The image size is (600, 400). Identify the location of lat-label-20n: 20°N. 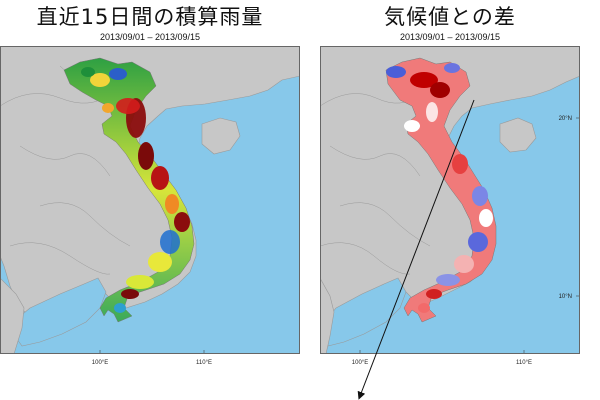
(565, 119).